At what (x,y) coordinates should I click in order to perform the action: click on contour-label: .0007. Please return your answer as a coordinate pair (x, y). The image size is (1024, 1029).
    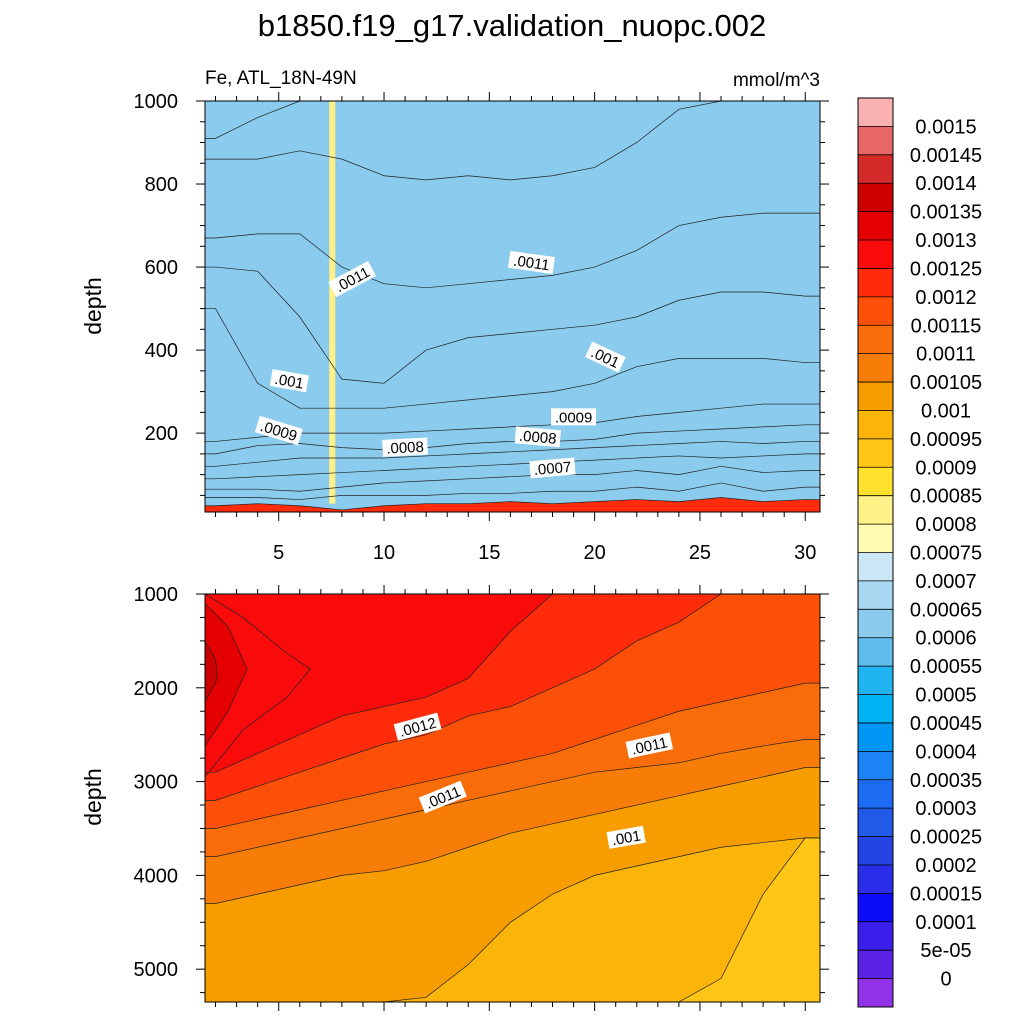
    Looking at the image, I should click on (552, 468).